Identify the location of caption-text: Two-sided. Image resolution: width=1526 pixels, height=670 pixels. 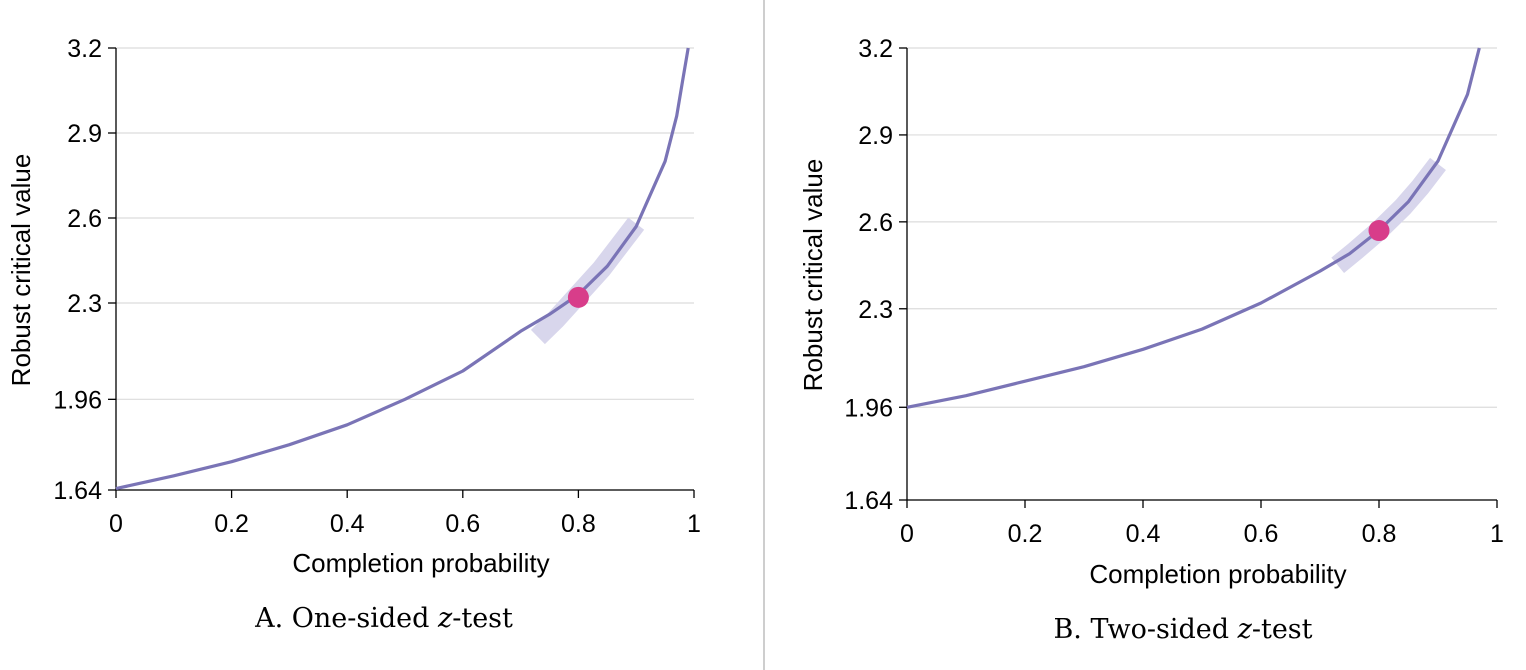
(1163, 629).